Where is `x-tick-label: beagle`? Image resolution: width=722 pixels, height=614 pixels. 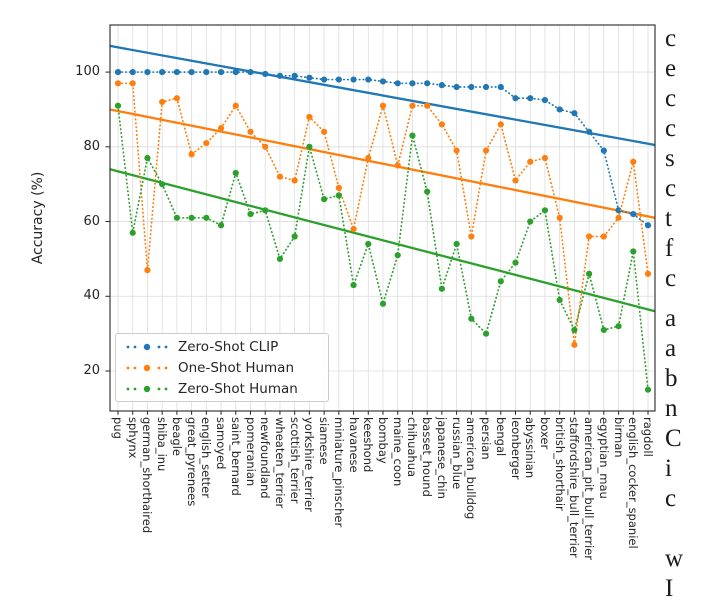 x-tick-label: beagle is located at coordinates (176, 436).